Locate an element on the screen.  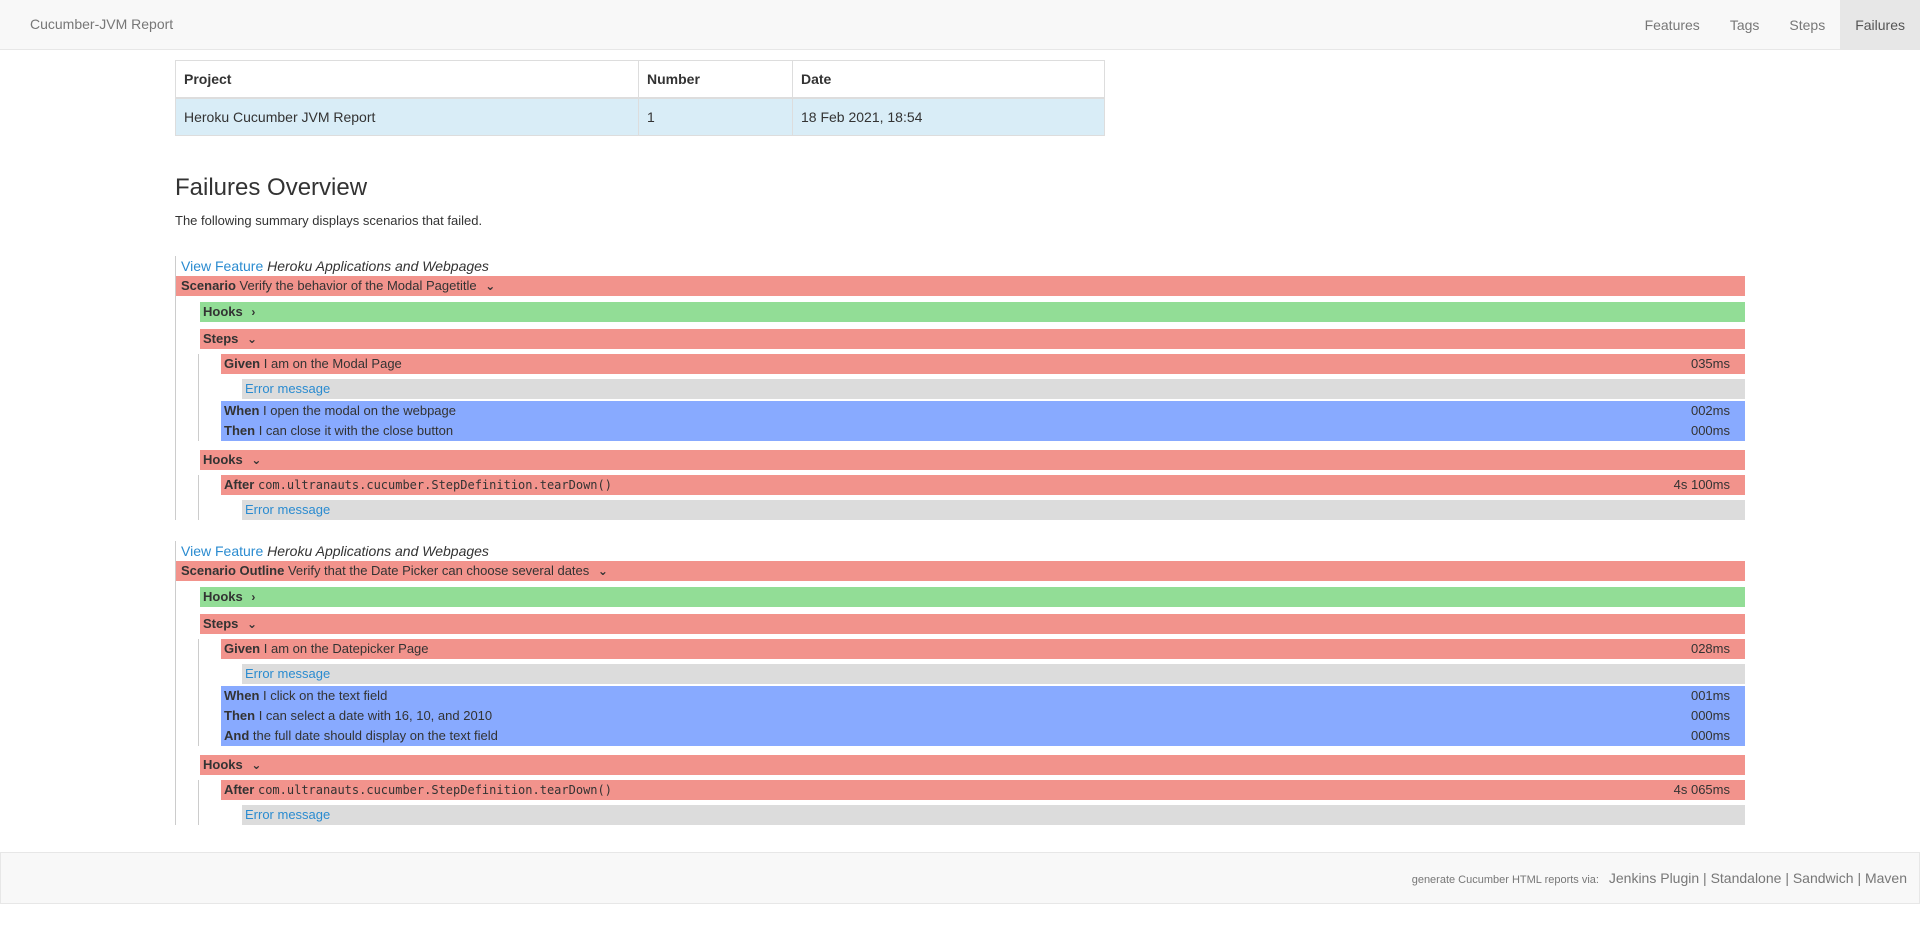
cell-number: 1 is located at coordinates (715, 116).